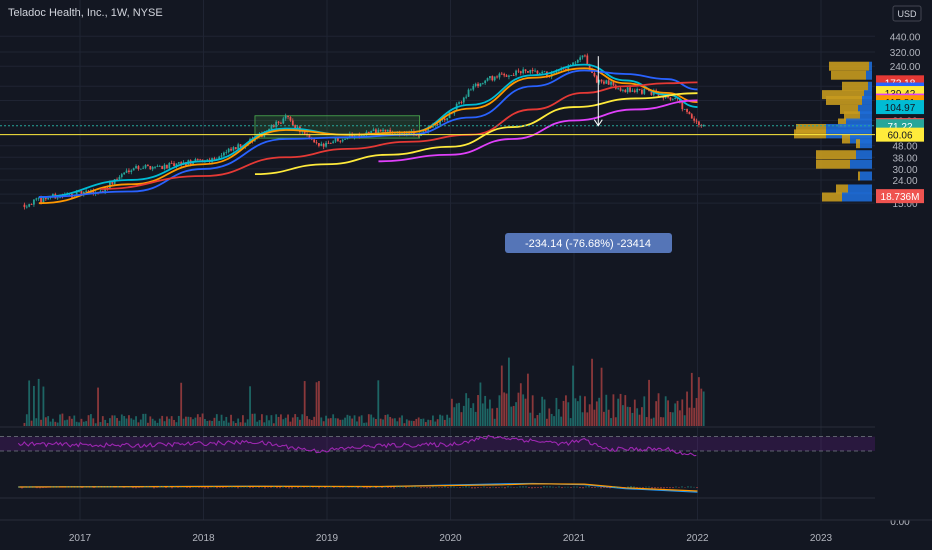  Describe the element at coordinates (357, 445) in the screenshot. I see `rsi-line` at that location.